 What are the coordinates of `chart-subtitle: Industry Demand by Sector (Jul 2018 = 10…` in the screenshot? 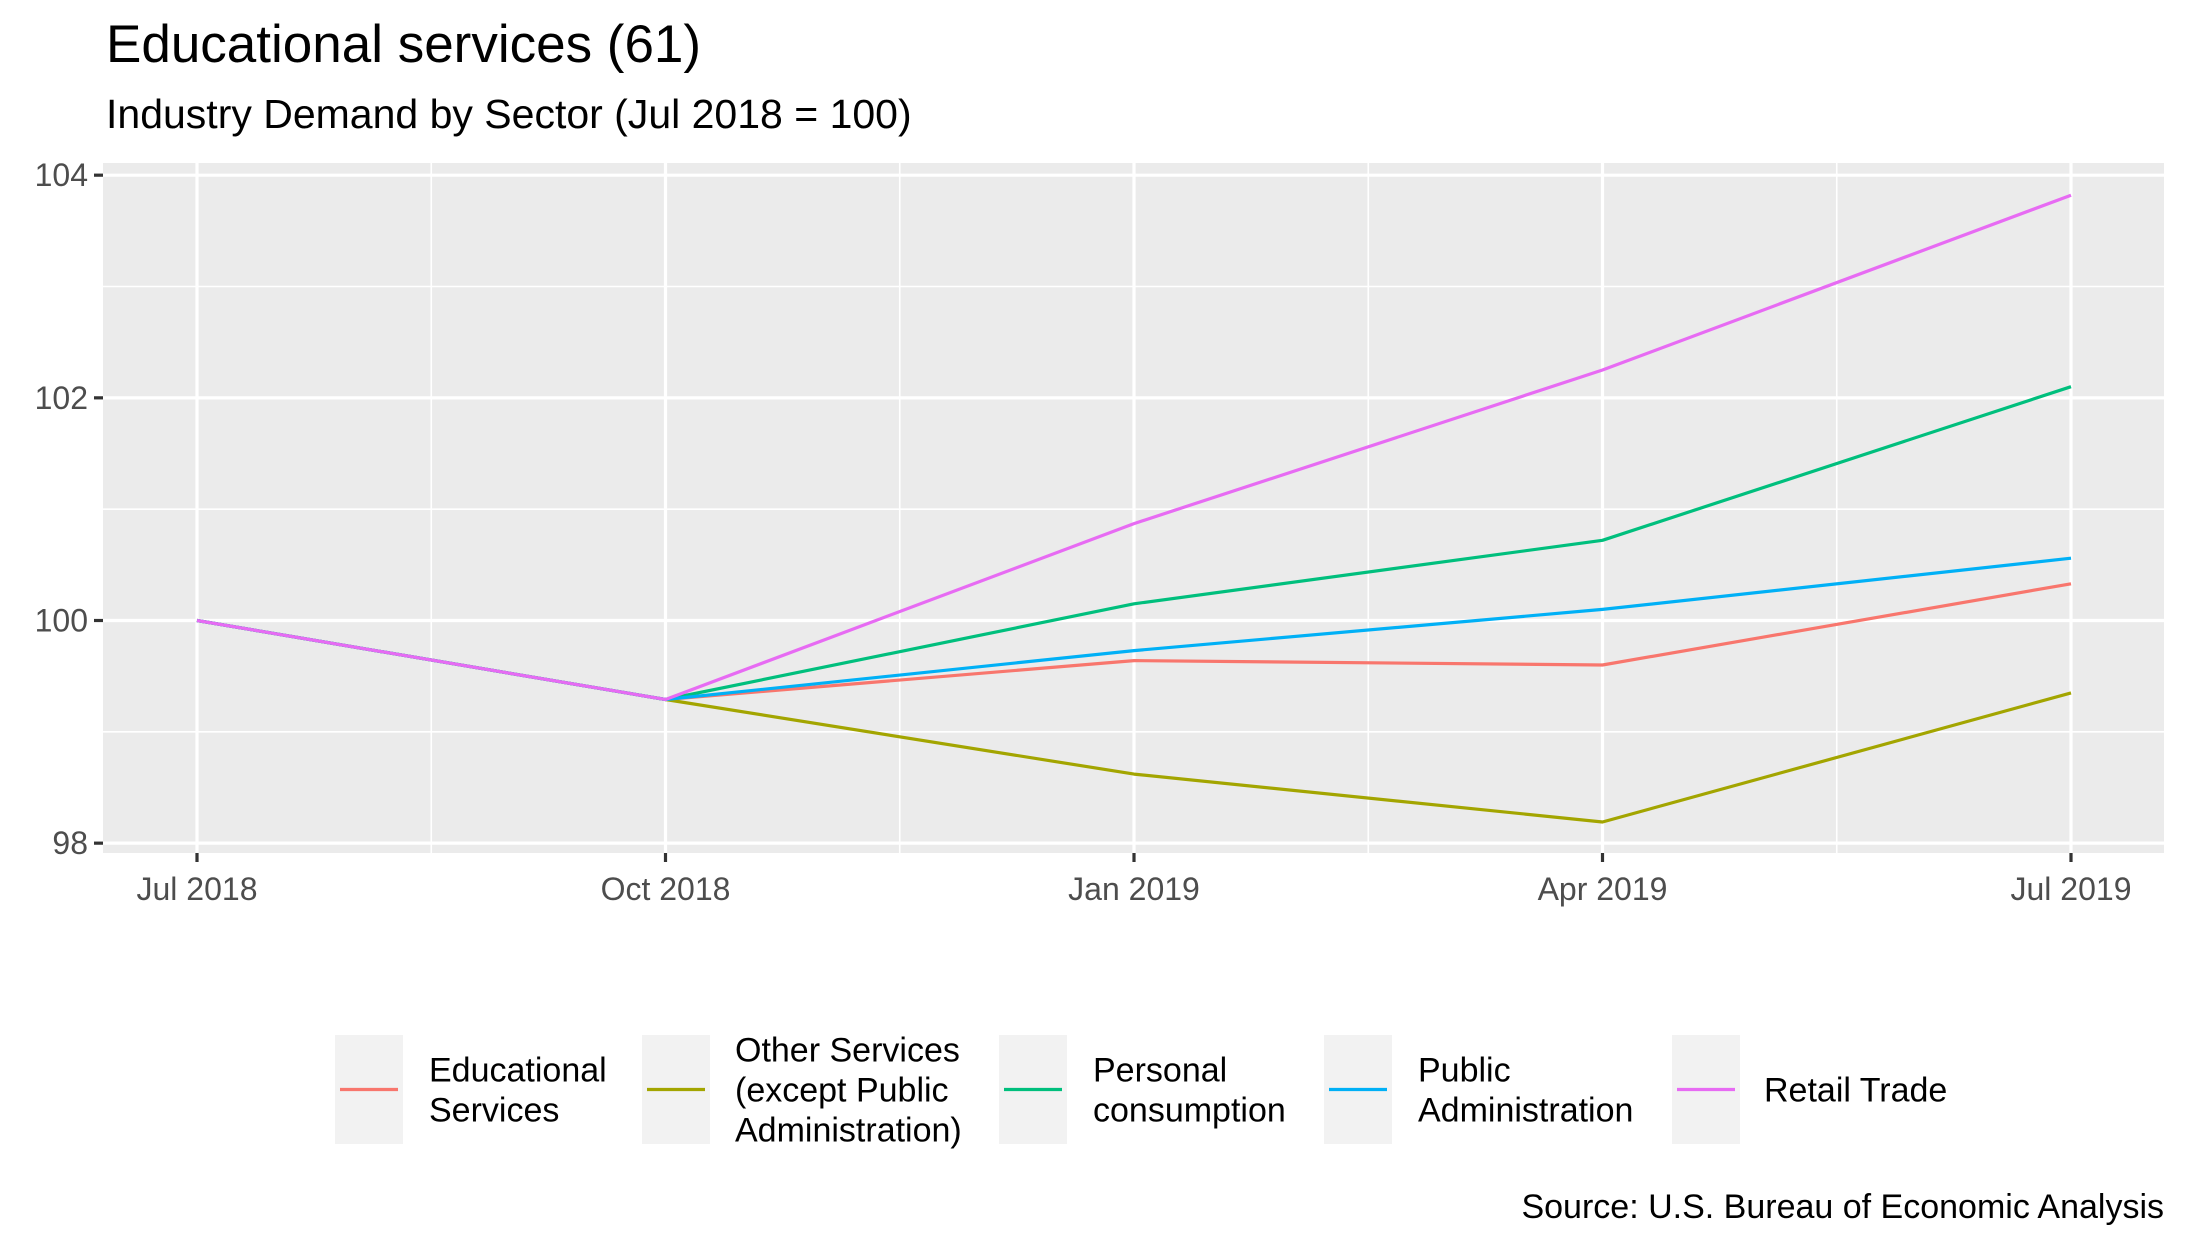 It's located at (509, 114).